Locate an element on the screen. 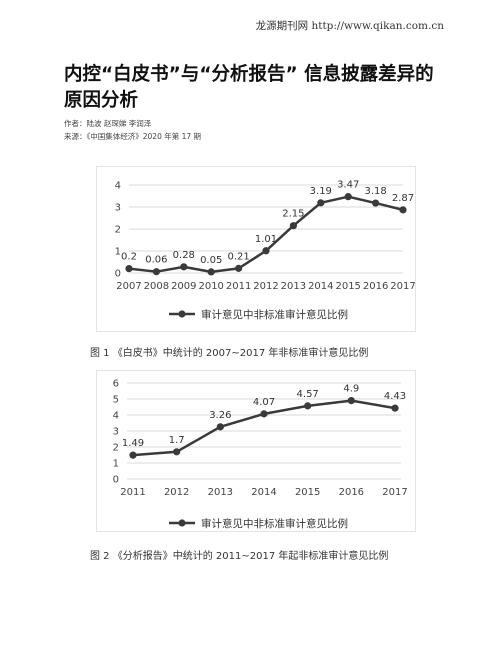  data-label: 0.06 is located at coordinates (156, 260).